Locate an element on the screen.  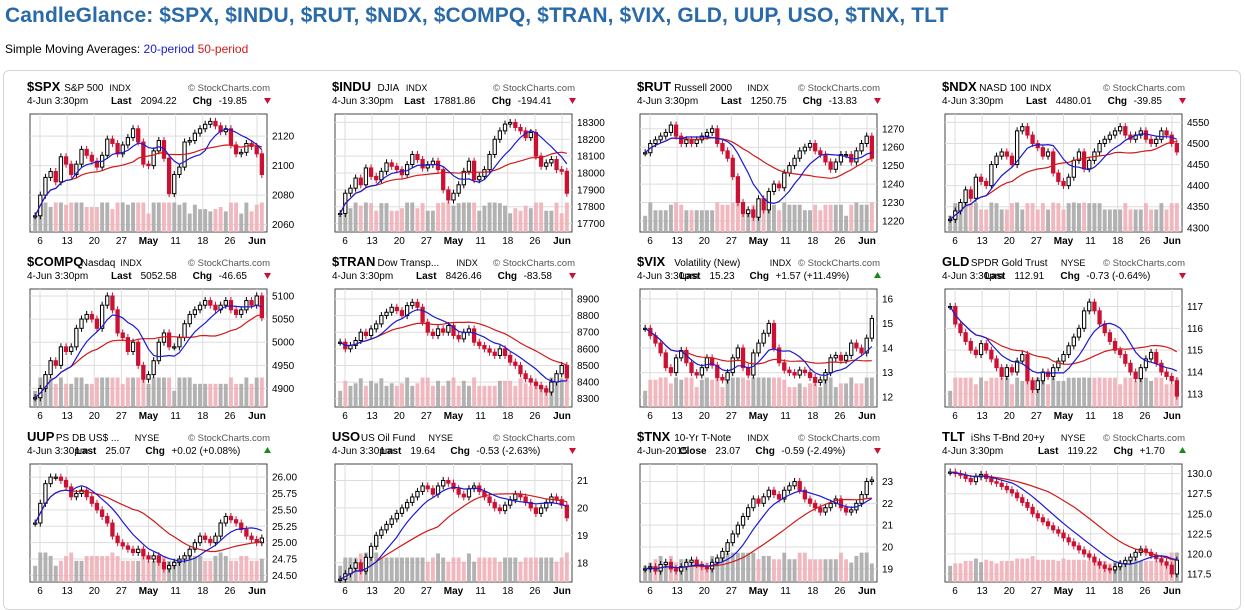
last-value: 2094.22 is located at coordinates (159, 101).